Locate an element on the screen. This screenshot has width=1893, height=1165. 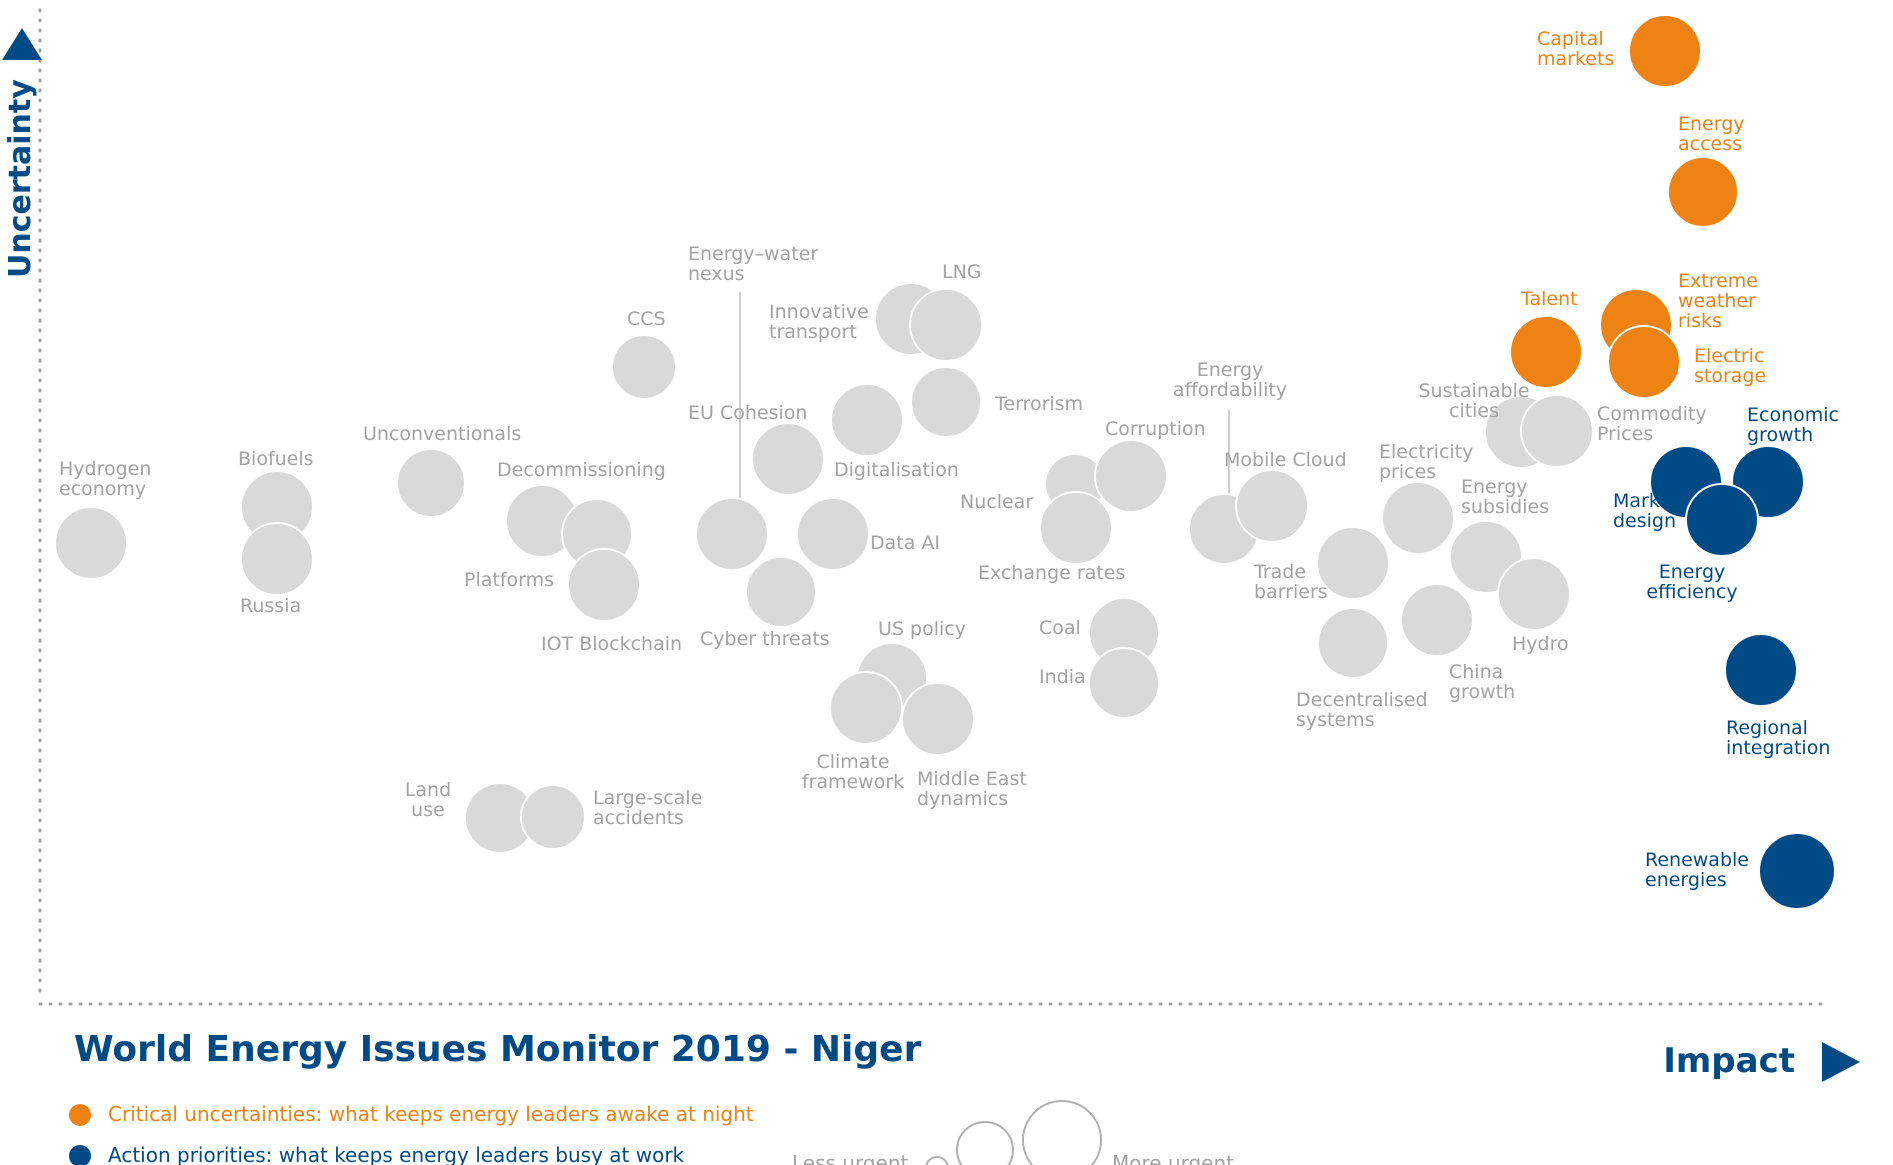
x-axis-label: Impact is located at coordinates (1729, 1061).